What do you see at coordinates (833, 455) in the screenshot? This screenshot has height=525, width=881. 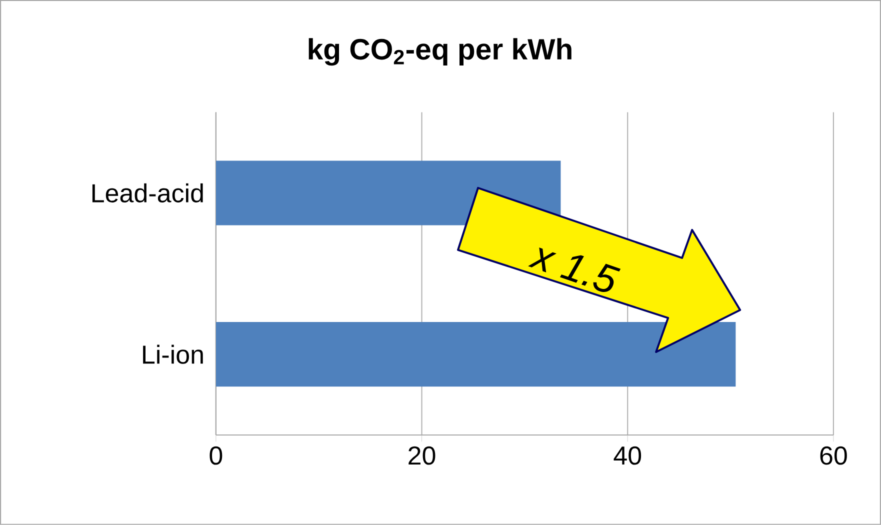 I see `x-tick-label: 60` at bounding box center [833, 455].